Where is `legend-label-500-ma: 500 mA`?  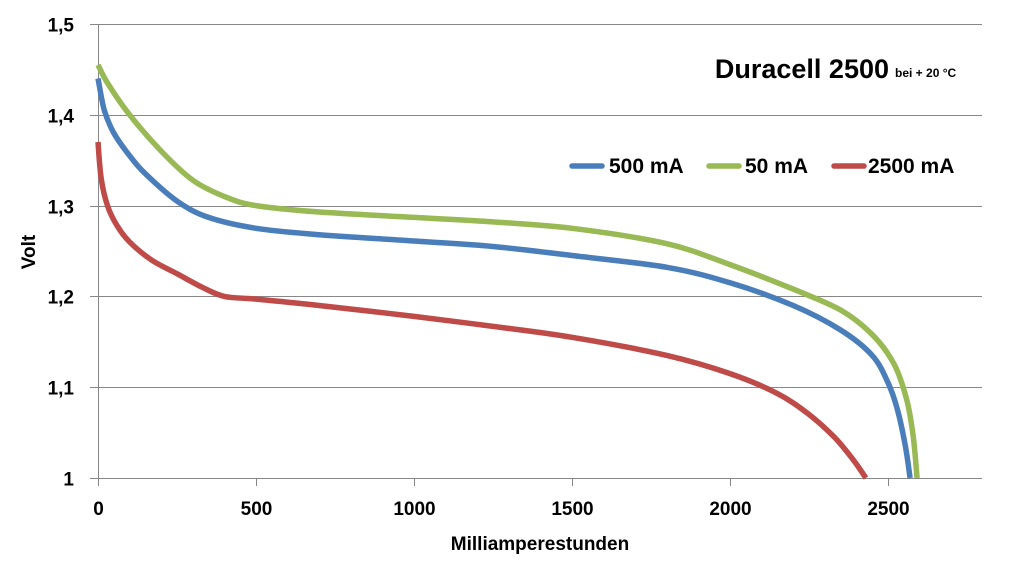
legend-label-500-ma: 500 mA is located at coordinates (646, 166).